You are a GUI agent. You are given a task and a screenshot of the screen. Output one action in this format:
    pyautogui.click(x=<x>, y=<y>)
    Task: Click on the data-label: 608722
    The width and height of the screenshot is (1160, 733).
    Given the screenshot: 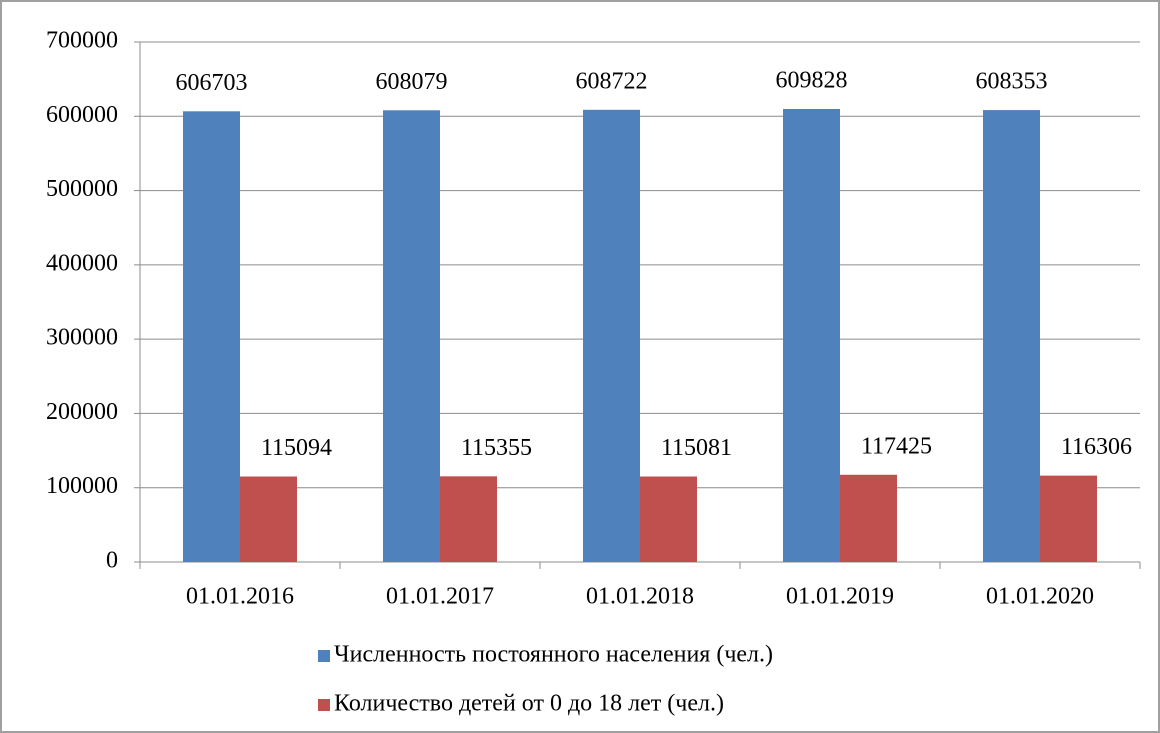 What is the action you would take?
    pyautogui.click(x=612, y=81)
    